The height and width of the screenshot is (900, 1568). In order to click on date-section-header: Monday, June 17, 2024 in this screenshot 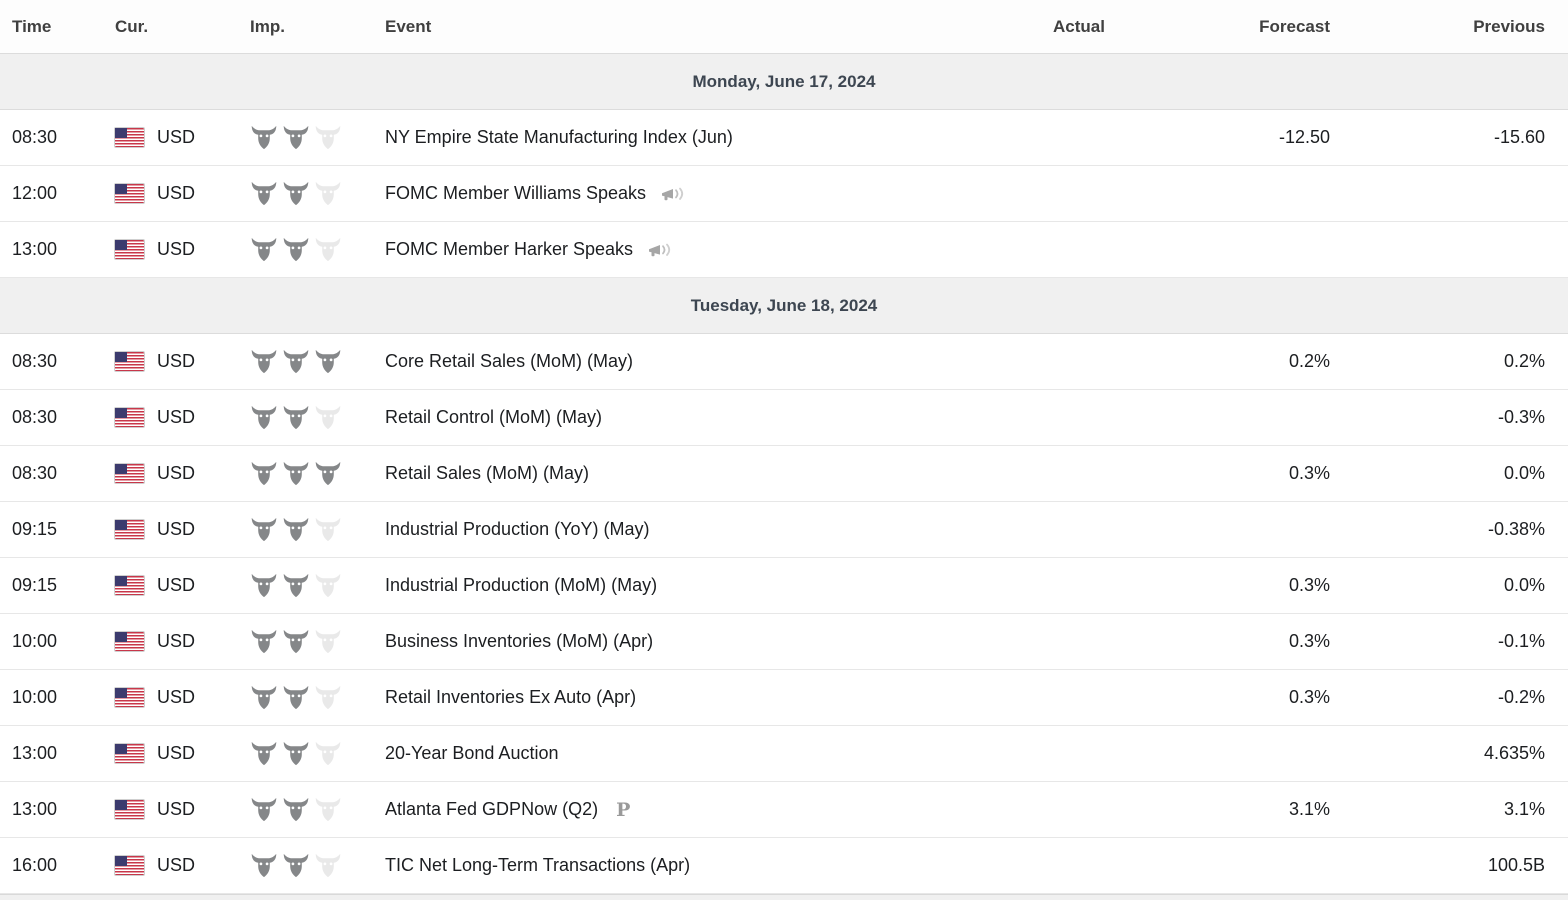, I will do `click(784, 82)`.